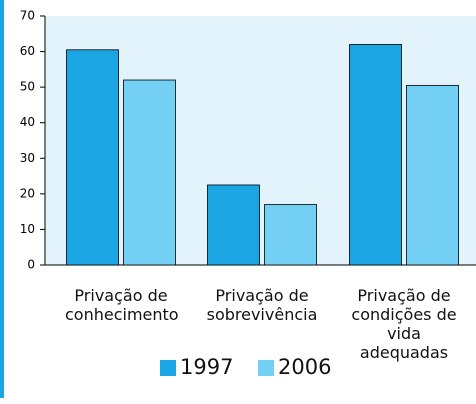 This screenshot has width=476, height=404. What do you see at coordinates (305, 367) in the screenshot?
I see `legend-label: 2006` at bounding box center [305, 367].